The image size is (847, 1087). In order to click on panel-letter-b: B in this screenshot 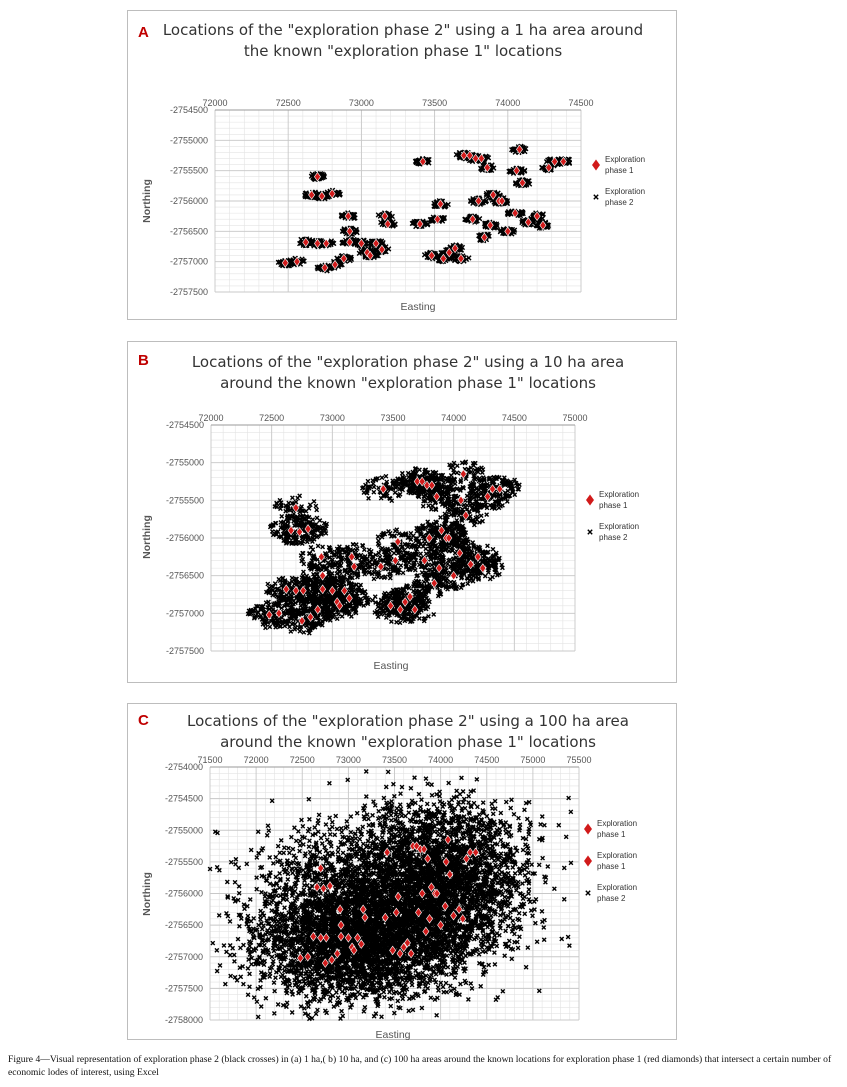, I will do `click(143, 360)`.